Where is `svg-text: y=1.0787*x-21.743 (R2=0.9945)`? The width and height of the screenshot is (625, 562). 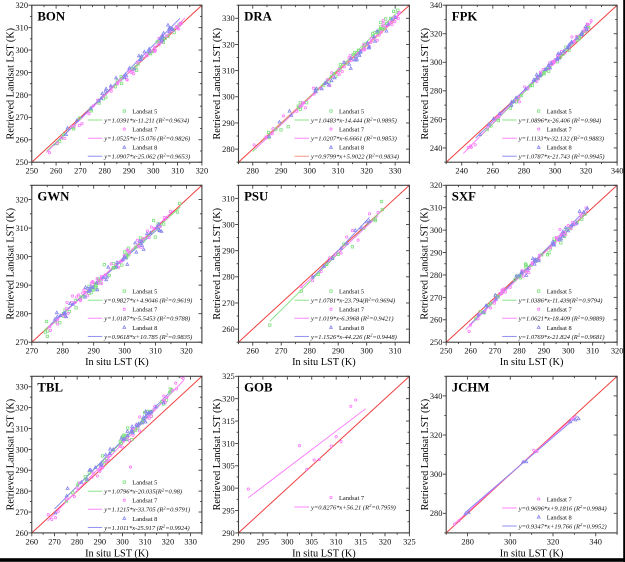 svg-text: y=1.0787*x-21.743 (R2=0.9945) is located at coordinates (561, 157).